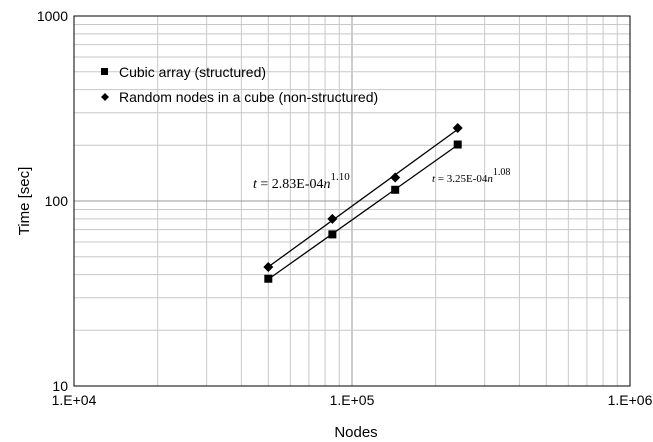 Image resolution: width=653 pixels, height=442 pixels. I want to click on legend-label: Cubic array (structured), so click(192, 72).